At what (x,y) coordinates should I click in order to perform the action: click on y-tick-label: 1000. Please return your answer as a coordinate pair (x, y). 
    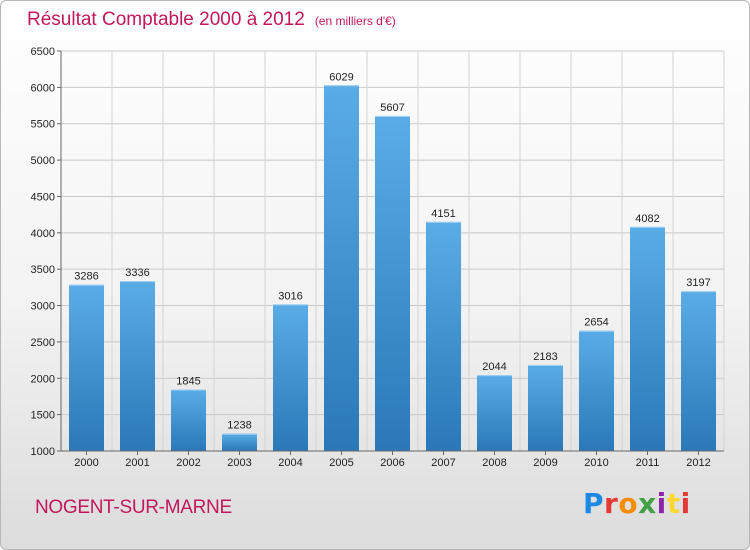
    Looking at the image, I should click on (43, 452).